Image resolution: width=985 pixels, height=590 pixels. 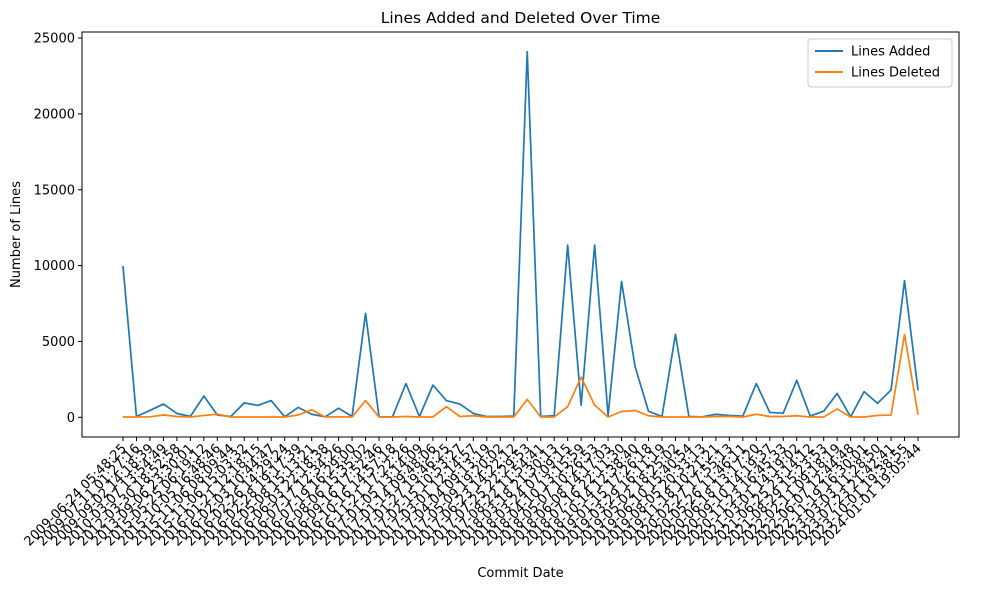 I want to click on y-tick-label-15000: 15000, so click(x=54, y=190).